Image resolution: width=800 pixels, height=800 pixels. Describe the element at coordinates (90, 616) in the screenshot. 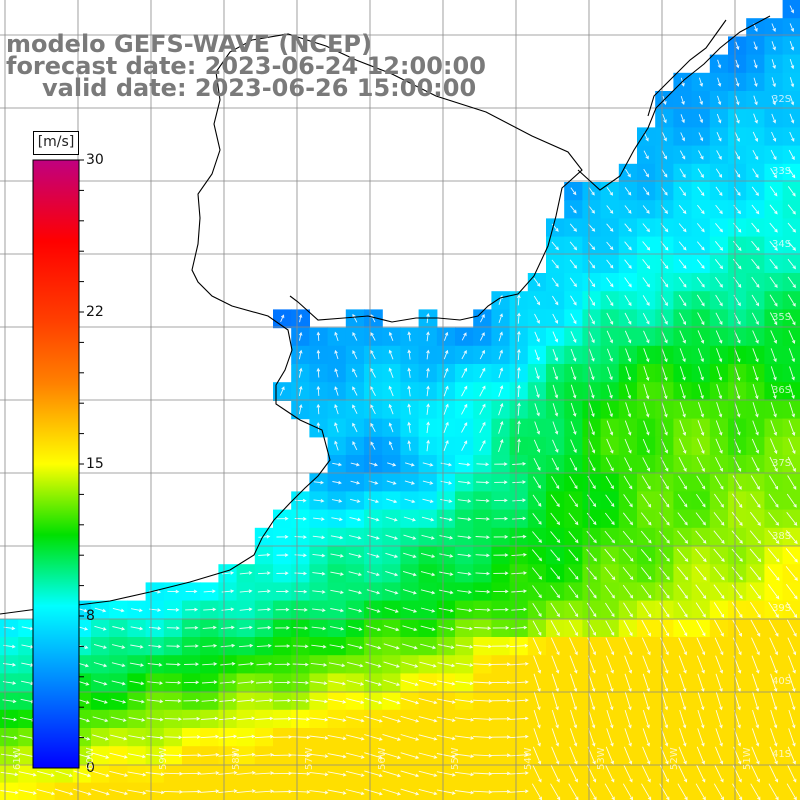

I see `colorbar-label-8: 8` at that location.